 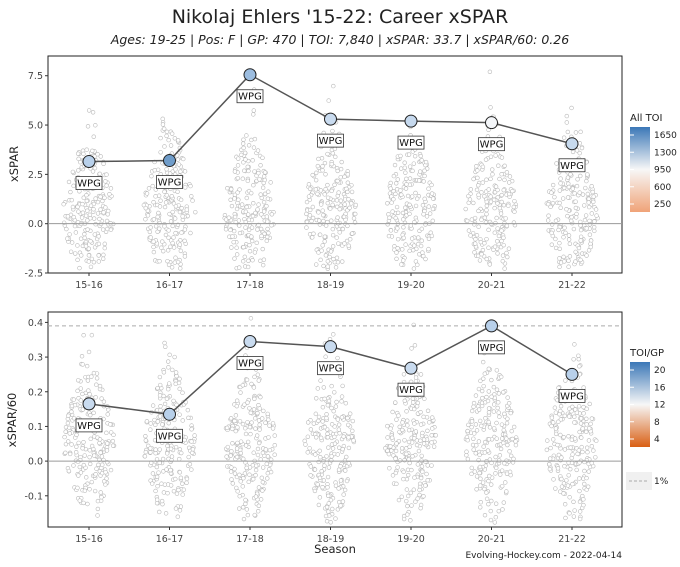 What do you see at coordinates (35, 76) in the screenshot?
I see `y-tick-label: 7.5` at bounding box center [35, 76].